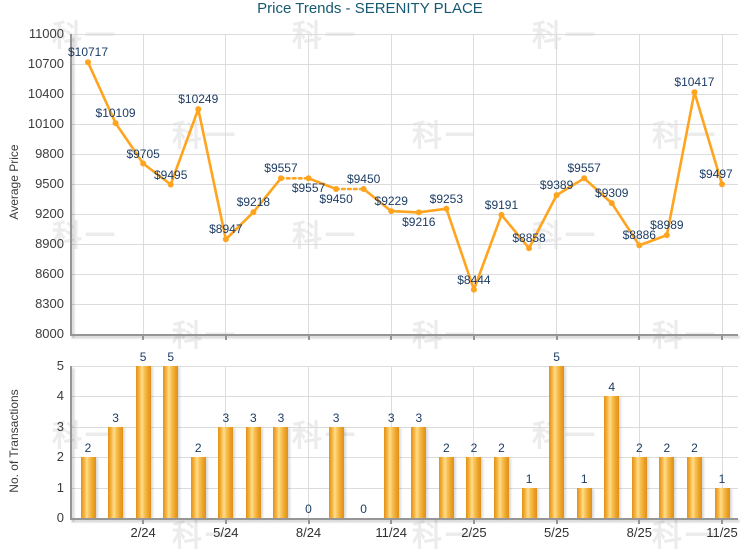 The image size is (740, 550). I want to click on price-data-label: $10109, so click(115, 113).